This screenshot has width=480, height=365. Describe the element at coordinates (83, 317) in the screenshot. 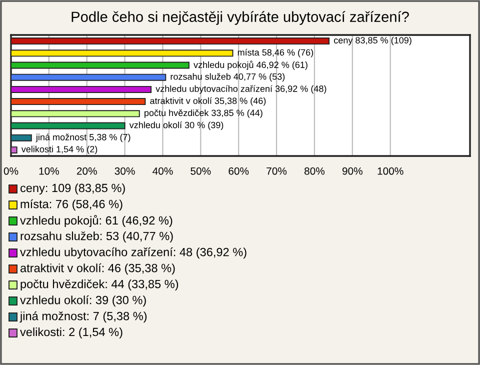

I see `text: jiná možnost: 7 (5,38 %)` at that location.